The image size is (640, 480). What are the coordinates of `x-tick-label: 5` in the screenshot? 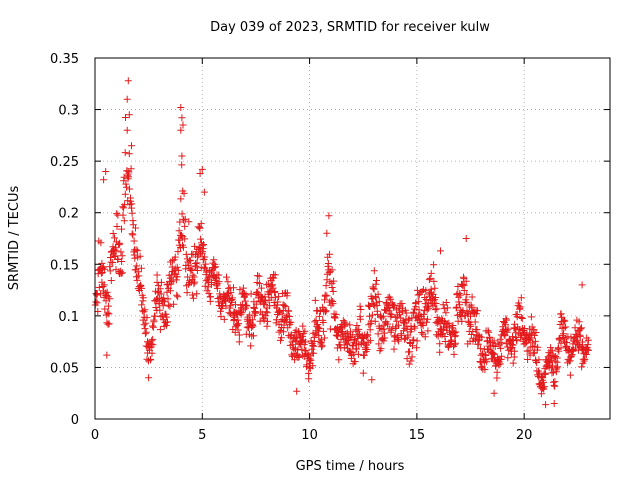 It's located at (202, 435).